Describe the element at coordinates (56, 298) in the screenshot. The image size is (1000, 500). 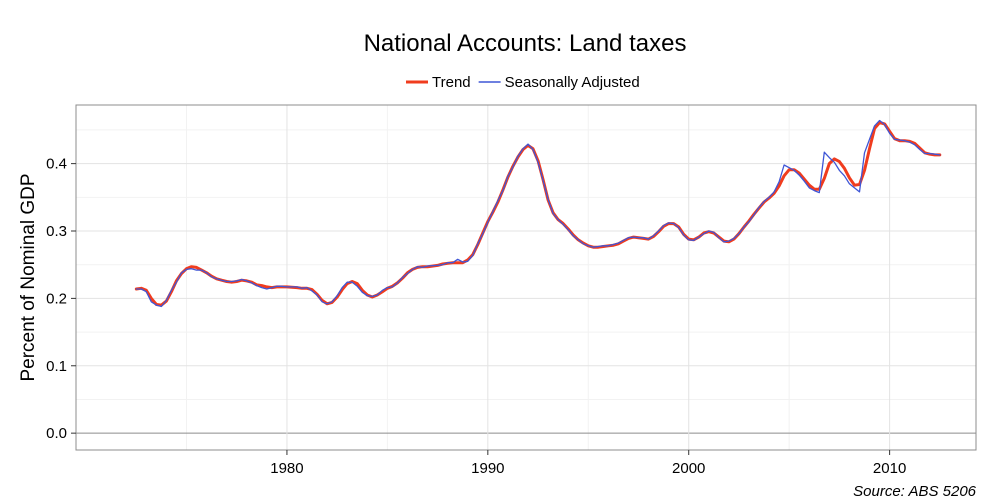
I see `y-tick-label: 0.2` at that location.